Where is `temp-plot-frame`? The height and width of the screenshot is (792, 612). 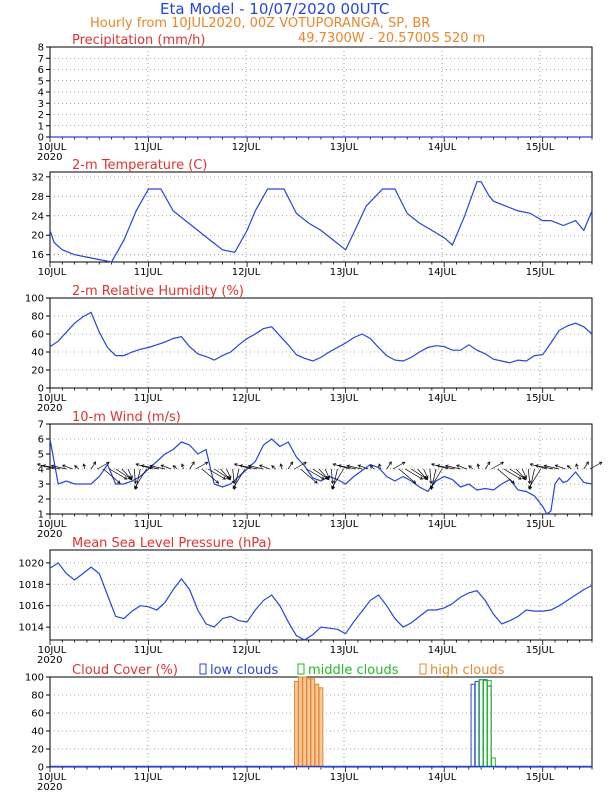 temp-plot-frame is located at coordinates (321, 217).